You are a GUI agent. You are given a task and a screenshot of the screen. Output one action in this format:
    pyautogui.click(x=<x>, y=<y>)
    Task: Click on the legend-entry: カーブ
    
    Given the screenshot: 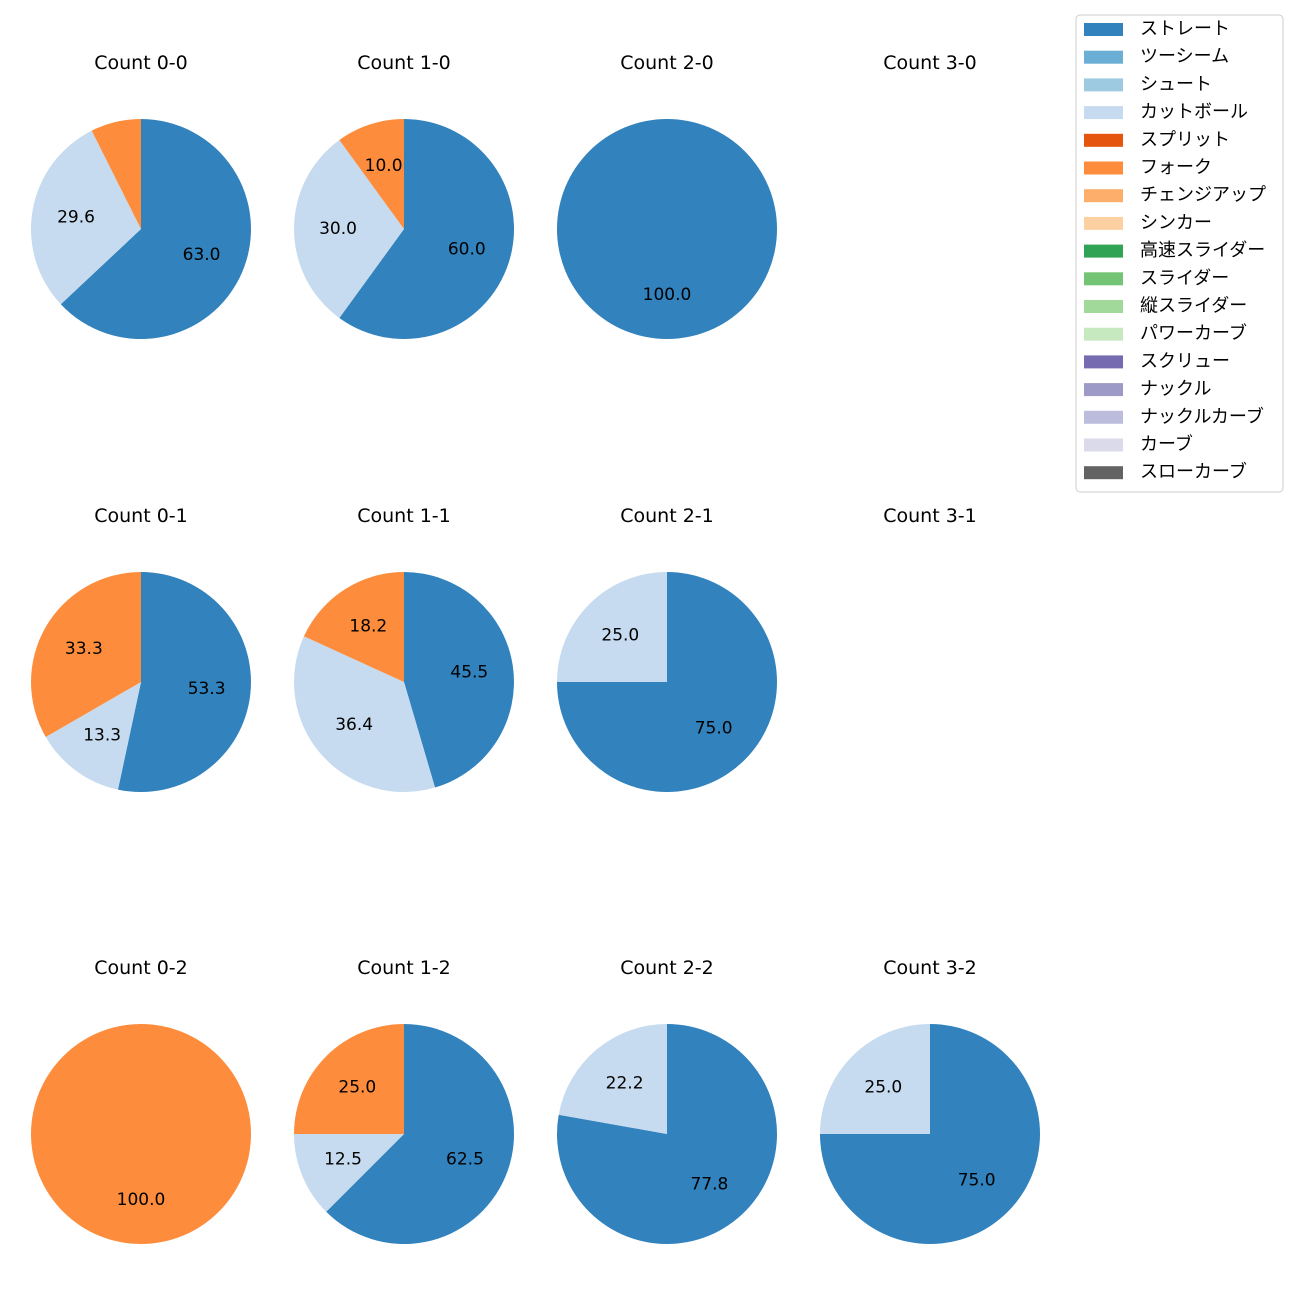 What is the action you would take?
    pyautogui.click(x=1138, y=444)
    